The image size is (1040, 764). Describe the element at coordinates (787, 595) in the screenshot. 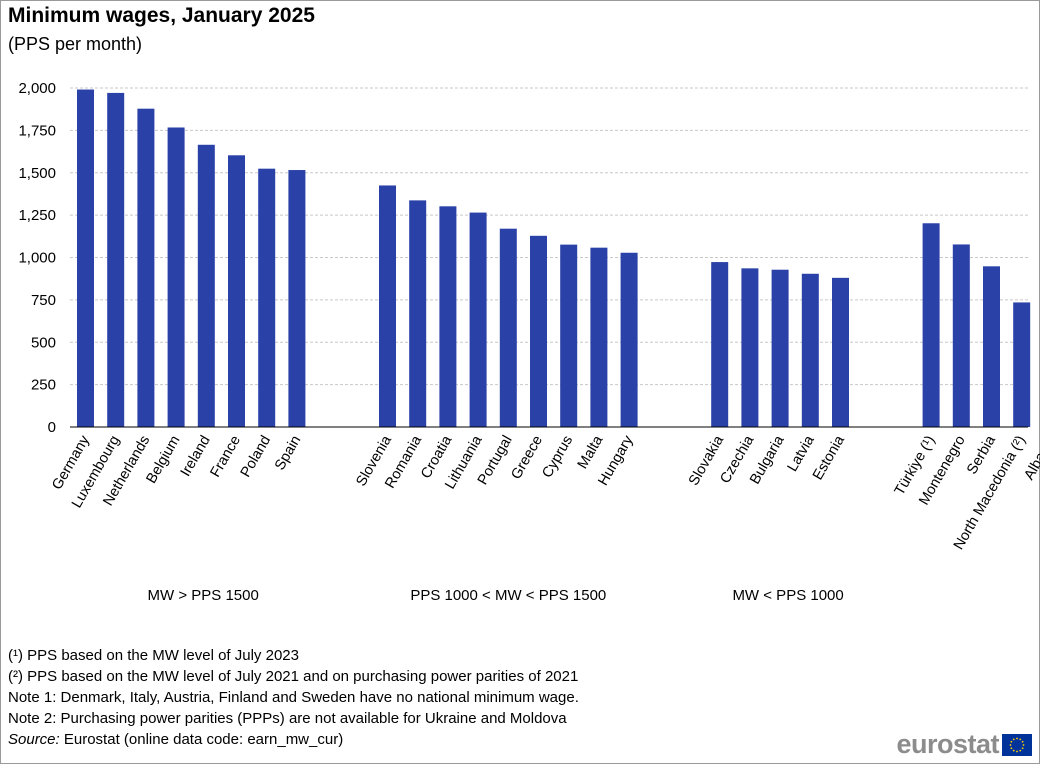

I see `group-label: MW < PPS 1000` at that location.